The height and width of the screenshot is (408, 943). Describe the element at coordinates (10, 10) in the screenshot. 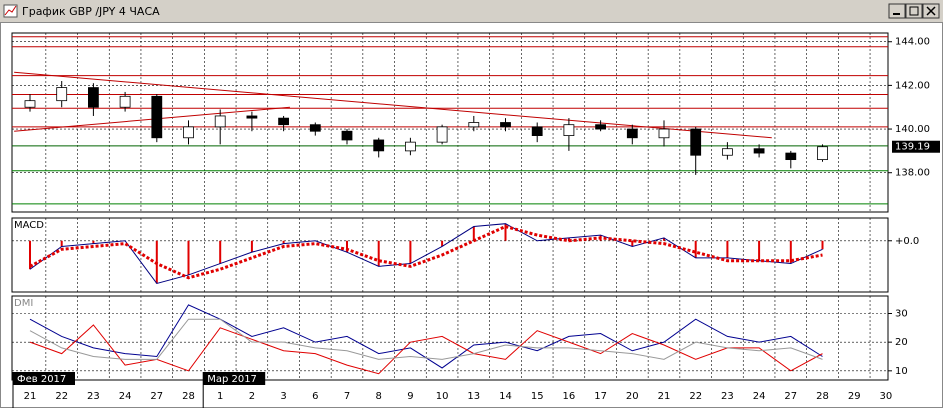

I see `window-icon` at that location.